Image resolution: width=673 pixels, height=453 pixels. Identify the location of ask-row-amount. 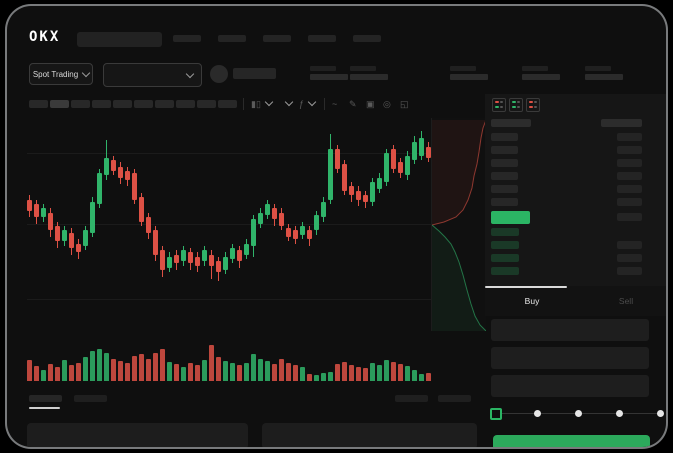
(629, 217).